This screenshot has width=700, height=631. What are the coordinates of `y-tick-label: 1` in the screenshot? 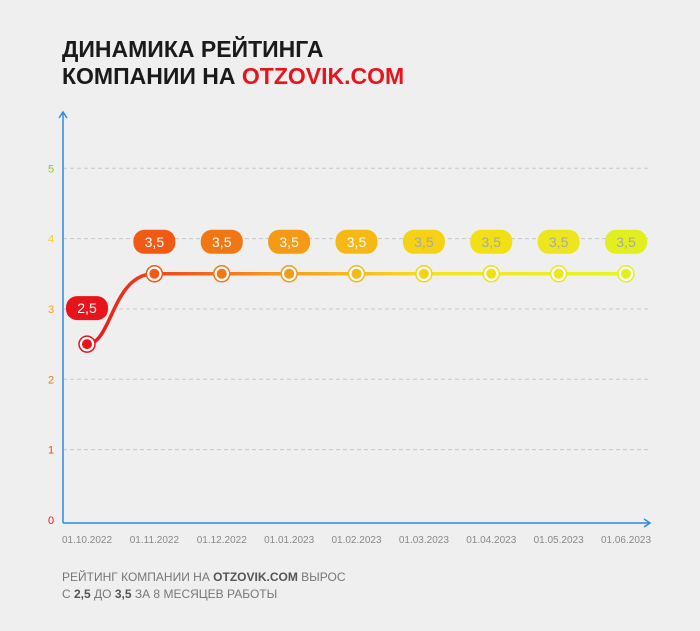 It's located at (51, 451).